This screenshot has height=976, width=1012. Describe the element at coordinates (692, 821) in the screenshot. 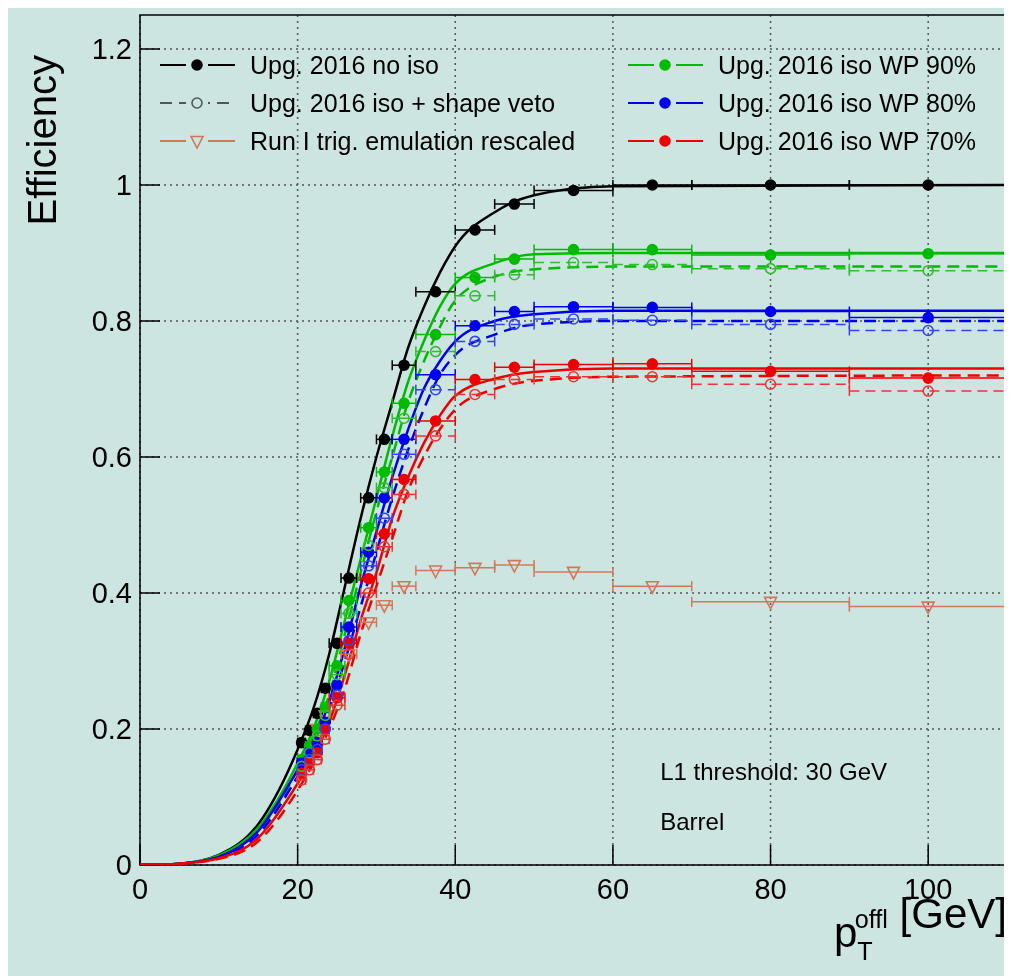

I see `annotation: Barrel` at that location.